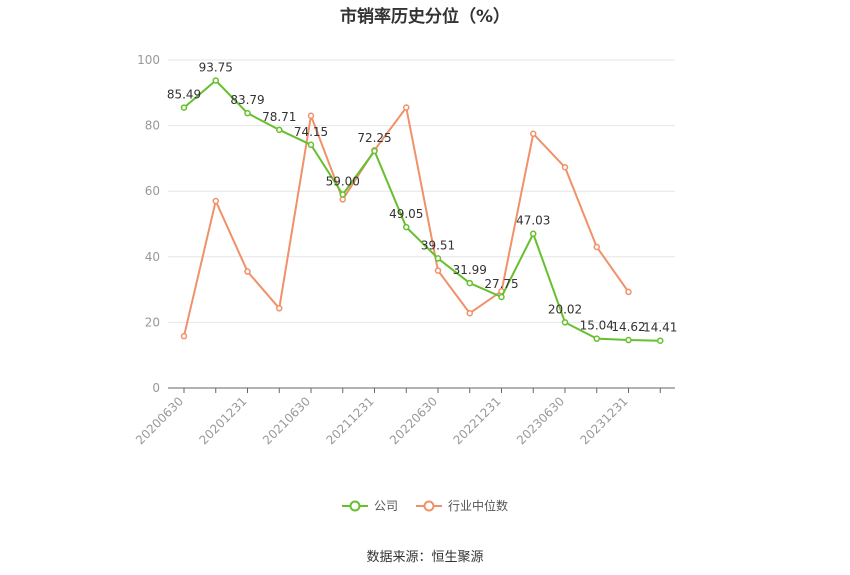  What do you see at coordinates (223, 420) in the screenshot?
I see `x-tick-label: 20201231` at bounding box center [223, 420].